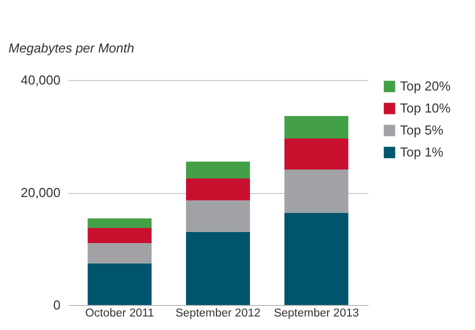 This screenshot has width=475, height=330. Describe the element at coordinates (71, 48) in the screenshot. I see `y-axis-title: Megabytes per Month` at that location.